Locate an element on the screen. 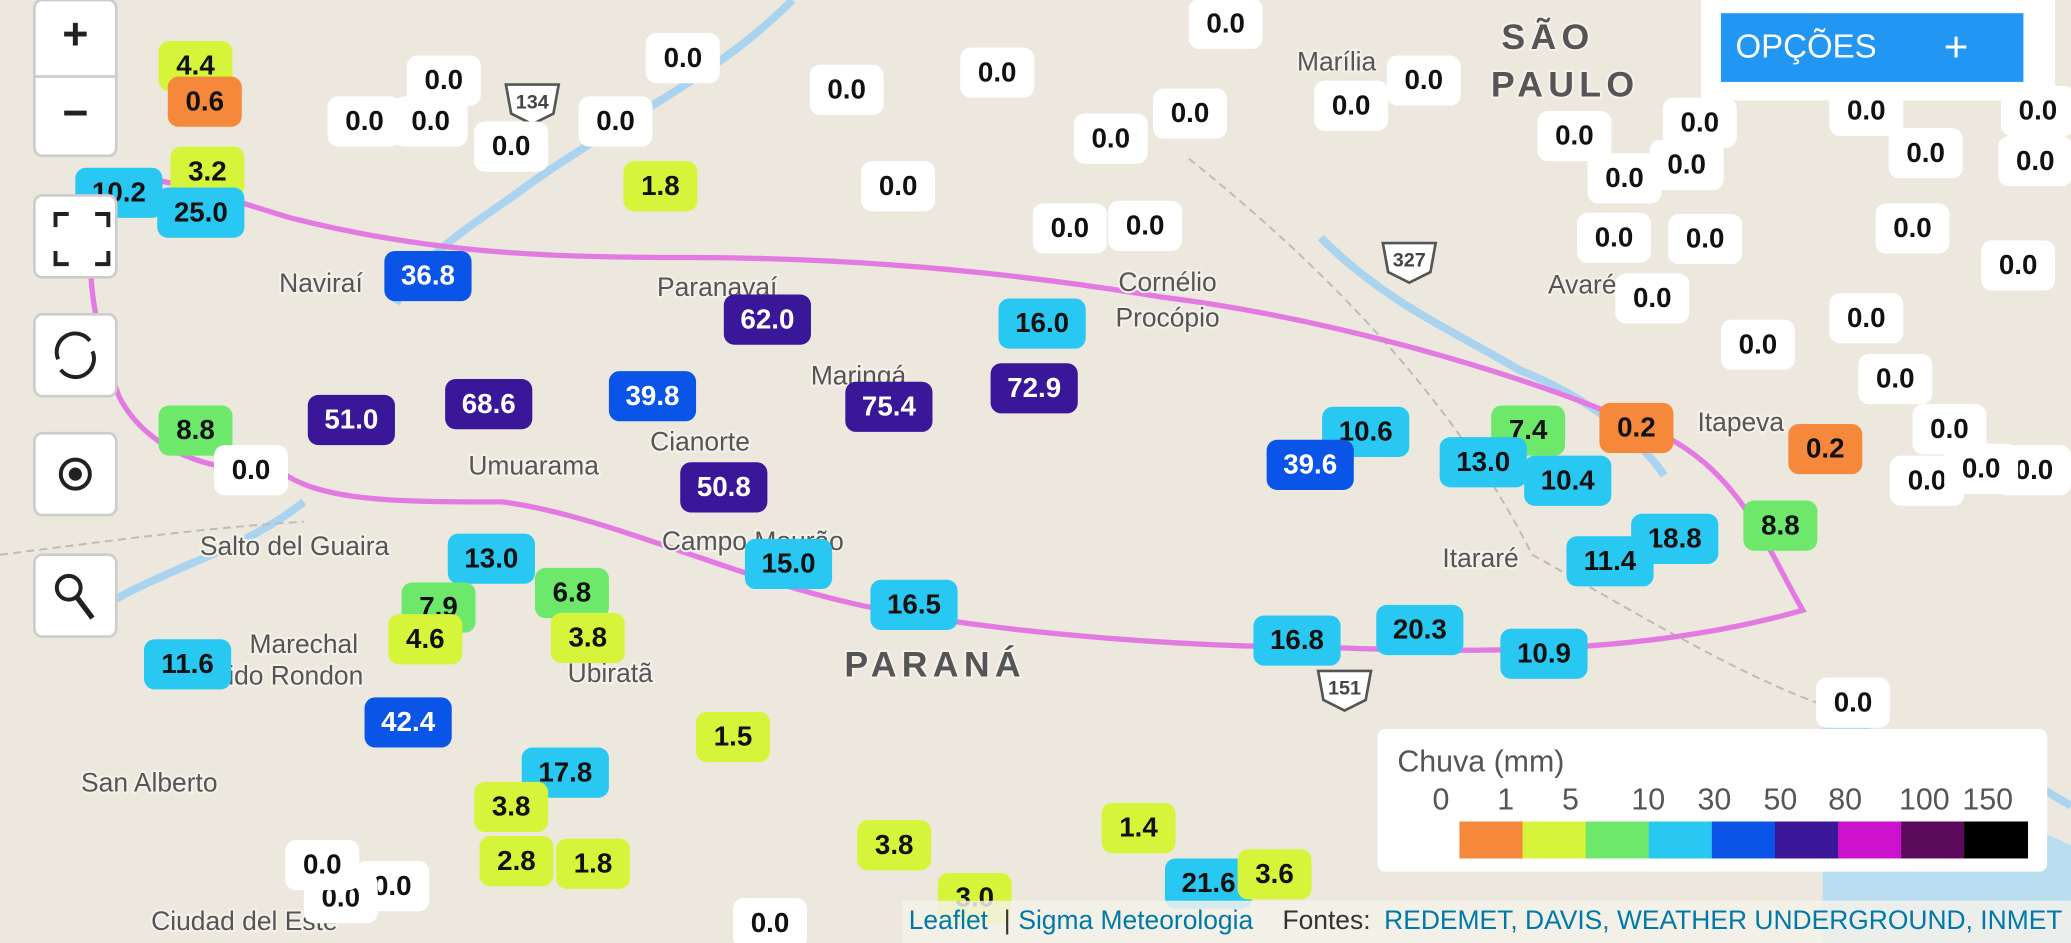 Image resolution: width=2071 pixels, height=943 pixels. options-button: OPÇÕES + is located at coordinates (1878, 50).